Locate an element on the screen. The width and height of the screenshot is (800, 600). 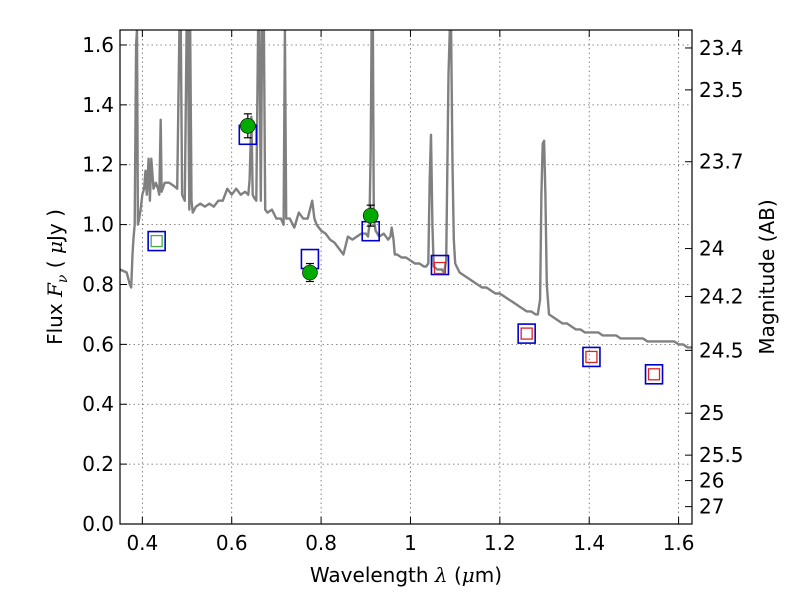
y2-tick-label-4: 24.2 is located at coordinates (721, 296).